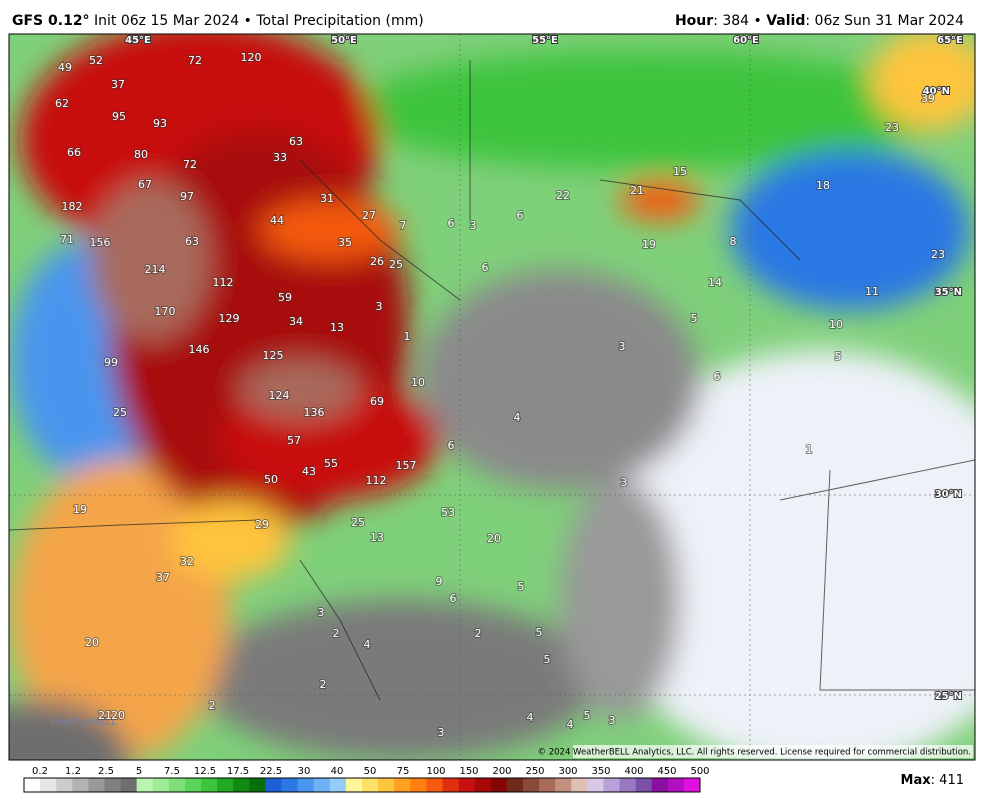  Describe the element at coordinates (199, 349) in the screenshot. I see `map-label: 146` at that location.